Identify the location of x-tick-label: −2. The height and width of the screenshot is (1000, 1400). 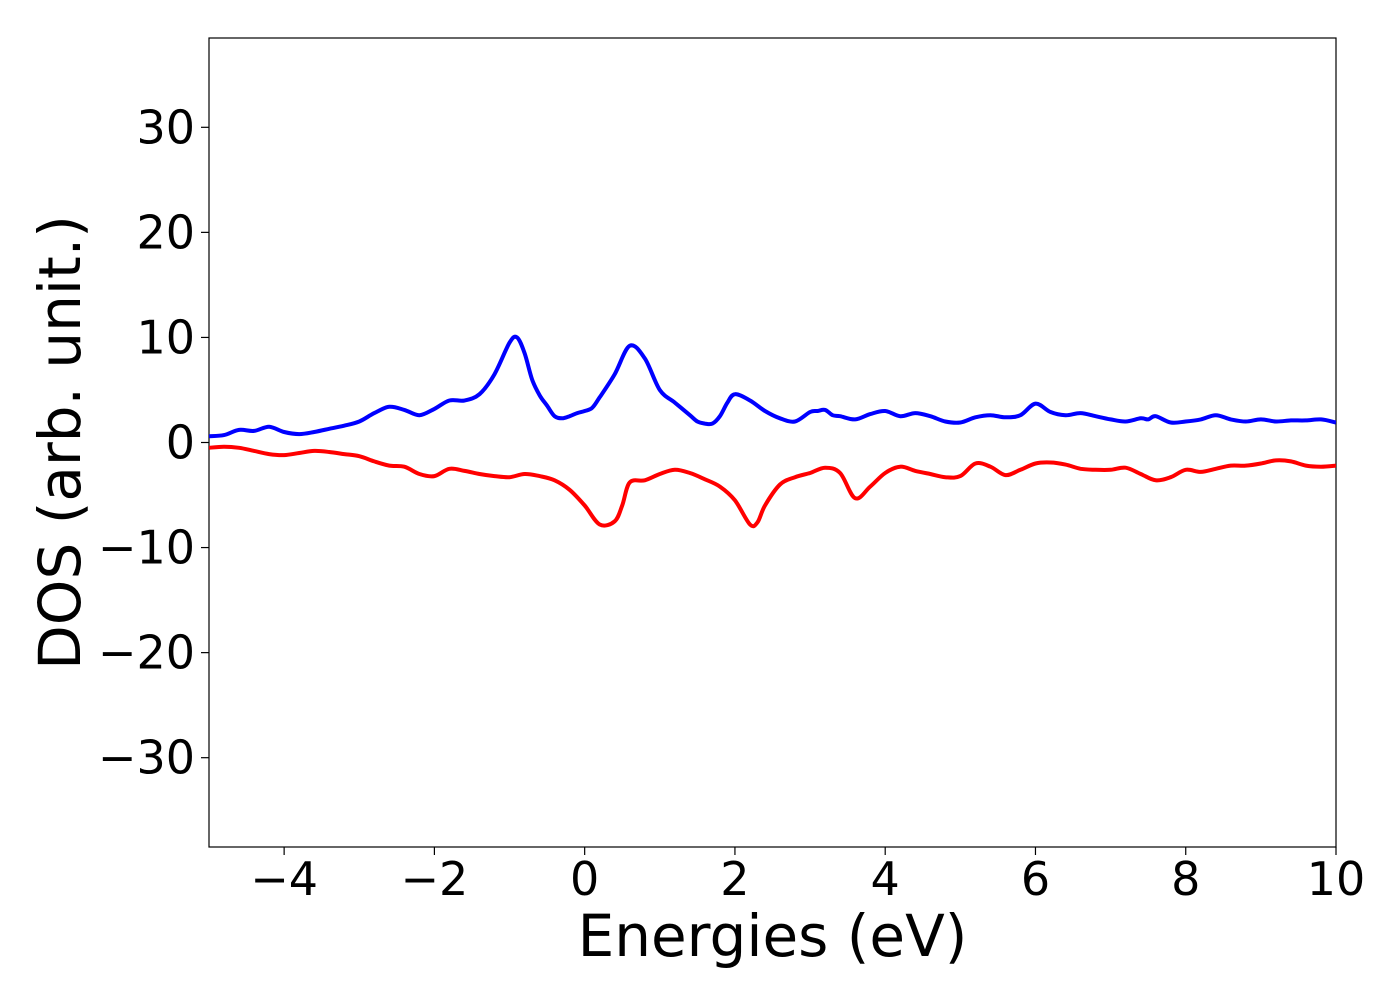
(434, 879).